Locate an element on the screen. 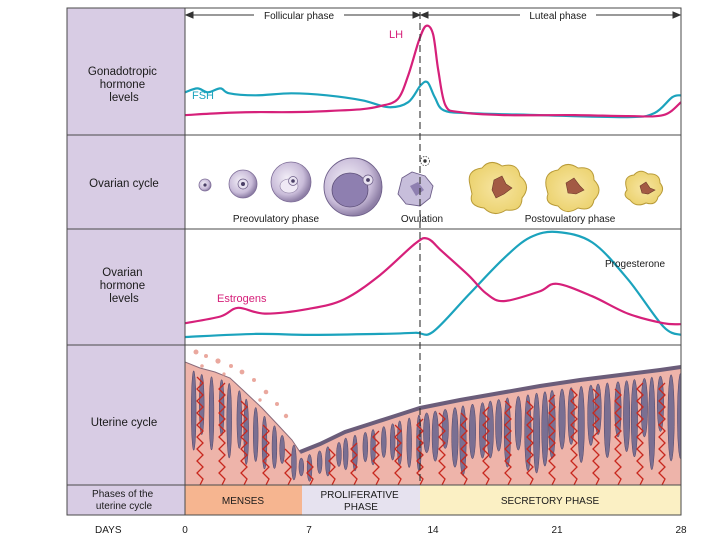 This screenshot has width=720, height=540. fsh-label: FSH is located at coordinates (203, 96).